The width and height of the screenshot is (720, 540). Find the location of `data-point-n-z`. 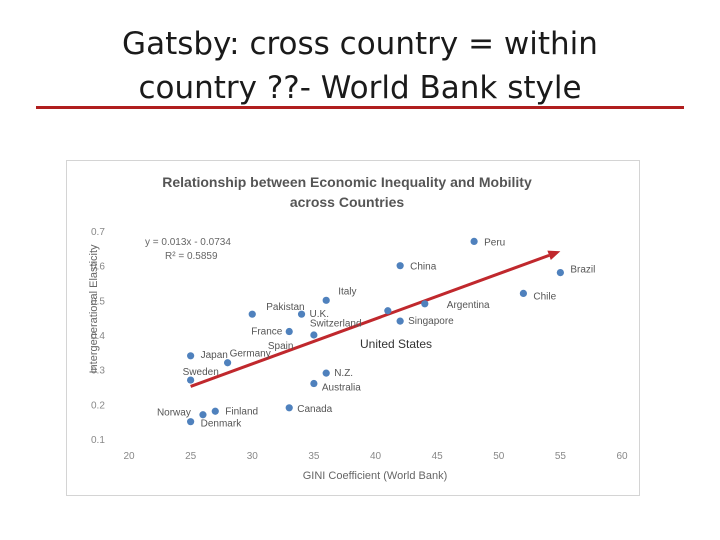

data-point-n-z is located at coordinates (326, 373).